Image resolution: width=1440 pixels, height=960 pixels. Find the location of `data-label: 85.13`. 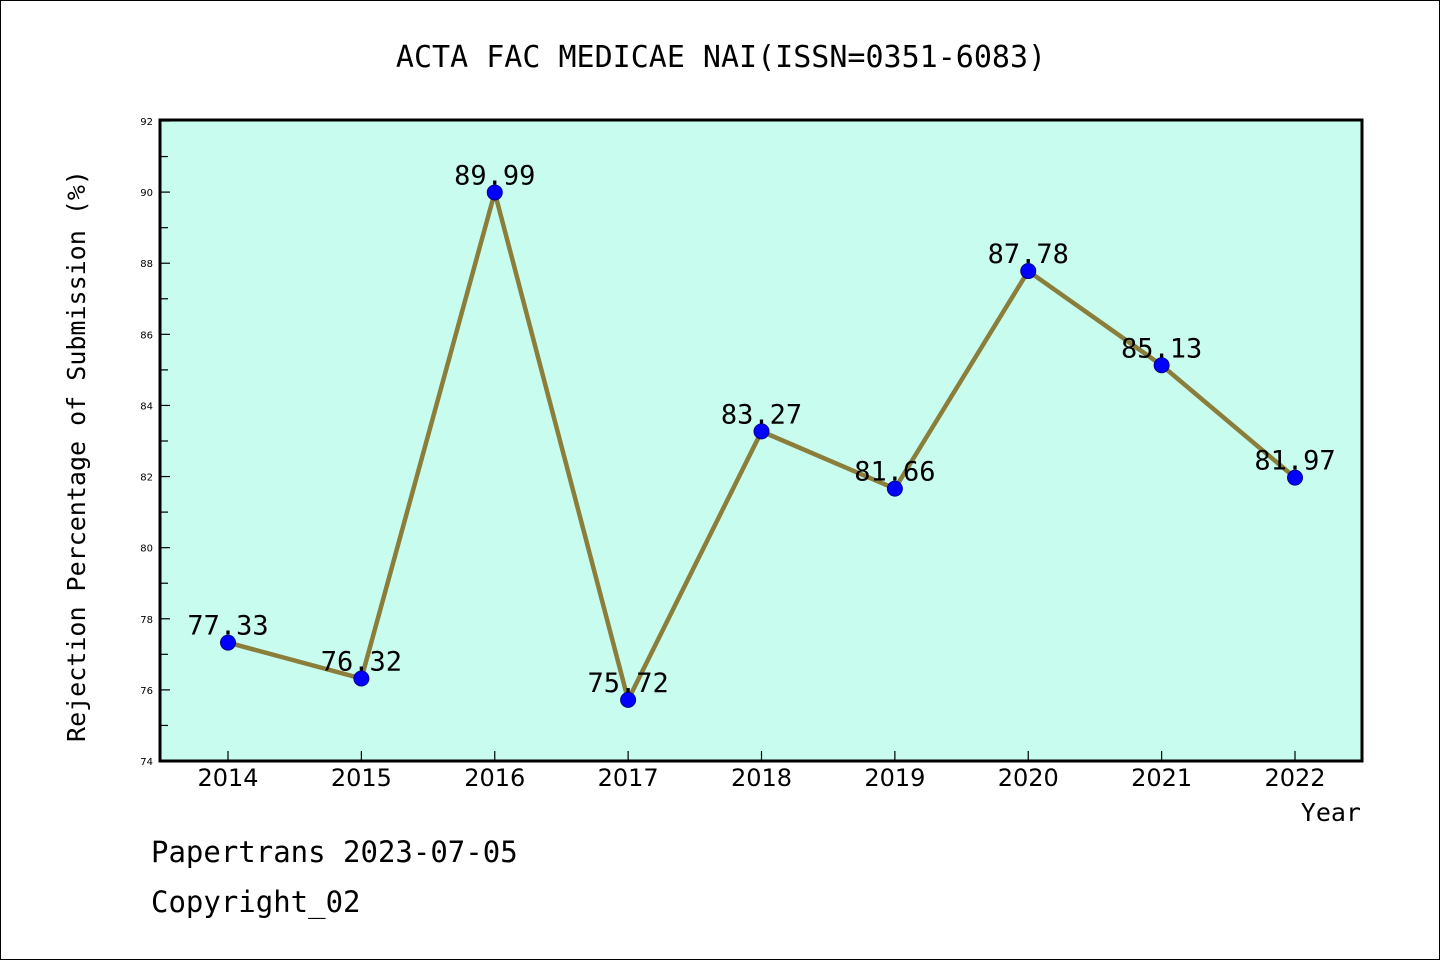

data-label: 85.13 is located at coordinates (1161, 348).